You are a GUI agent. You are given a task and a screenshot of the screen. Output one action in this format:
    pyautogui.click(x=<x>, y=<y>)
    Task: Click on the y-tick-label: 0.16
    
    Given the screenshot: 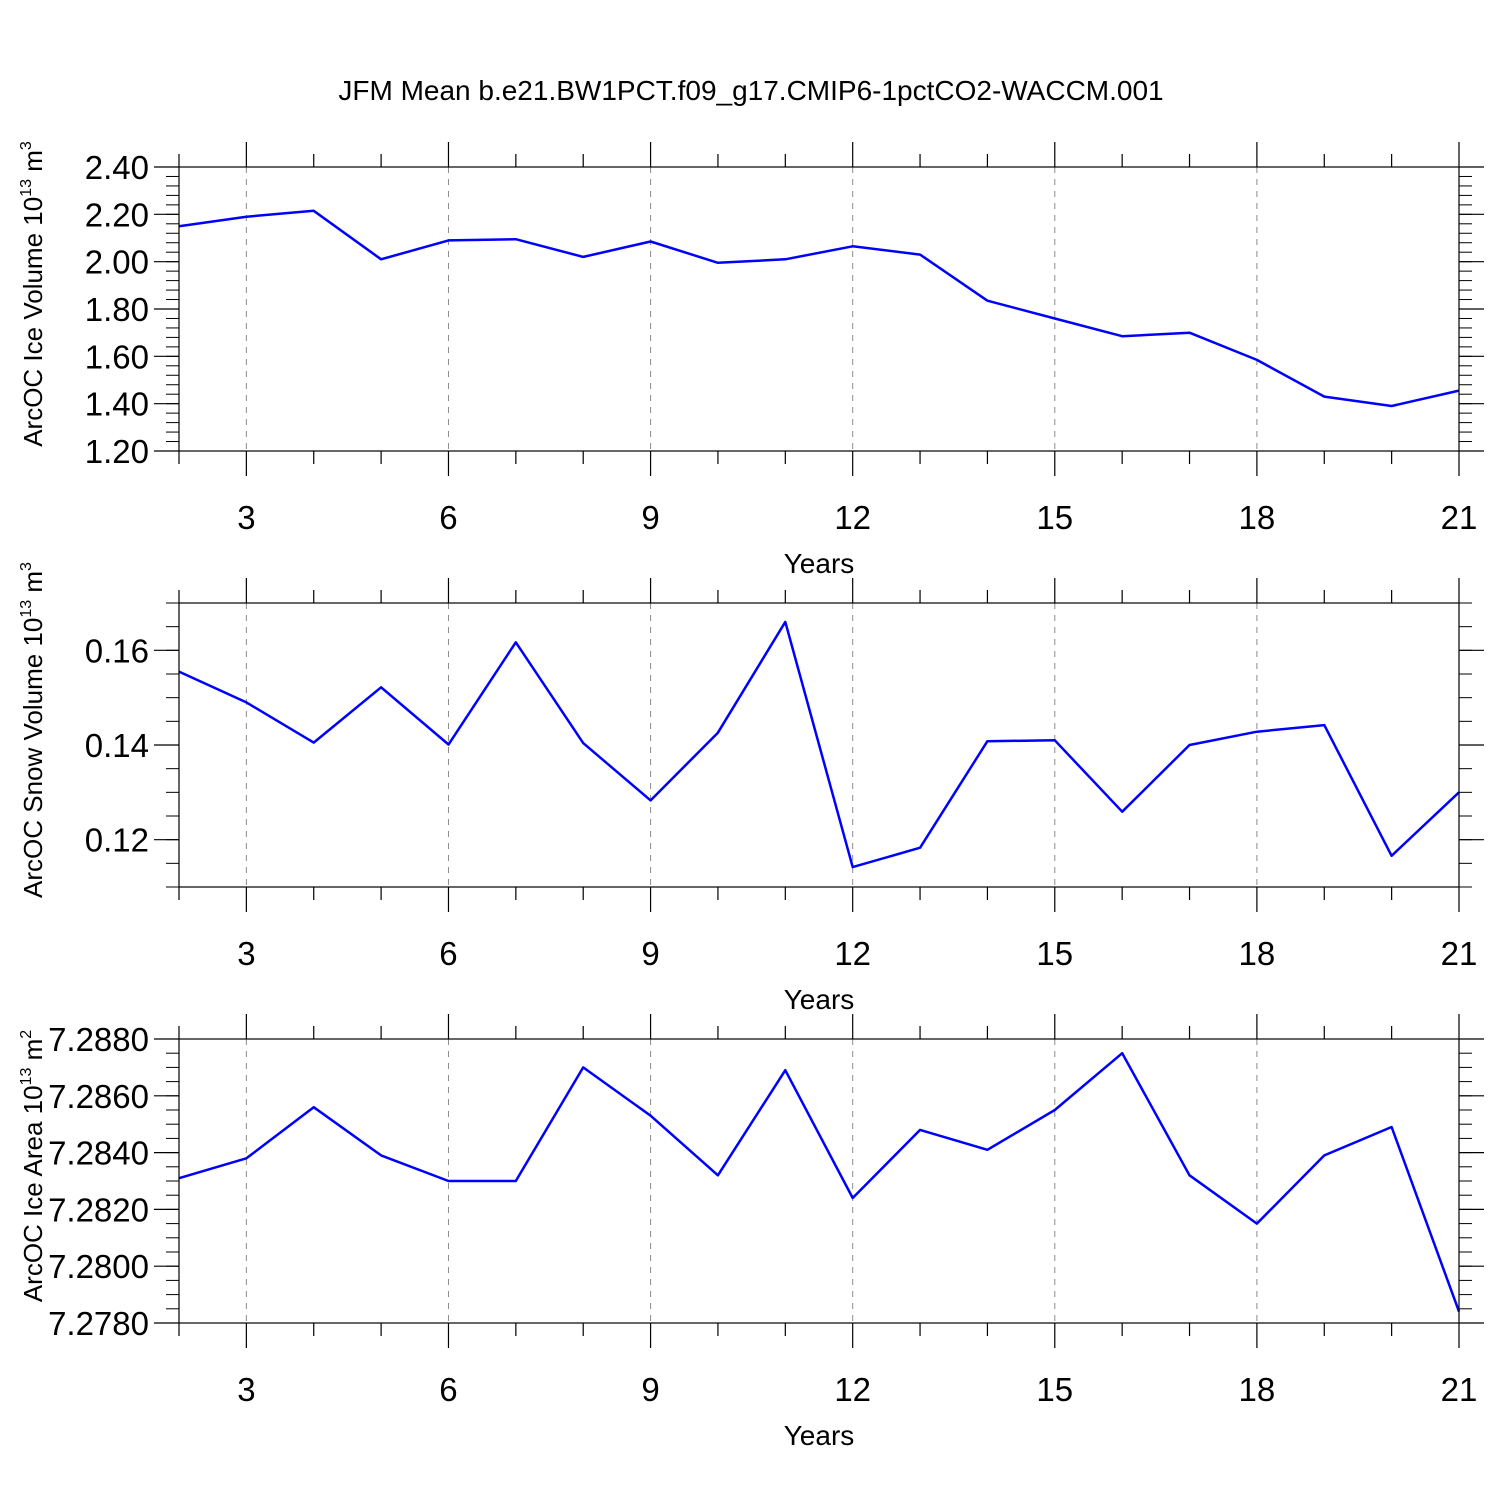 What is the action you would take?
    pyautogui.click(x=117, y=650)
    